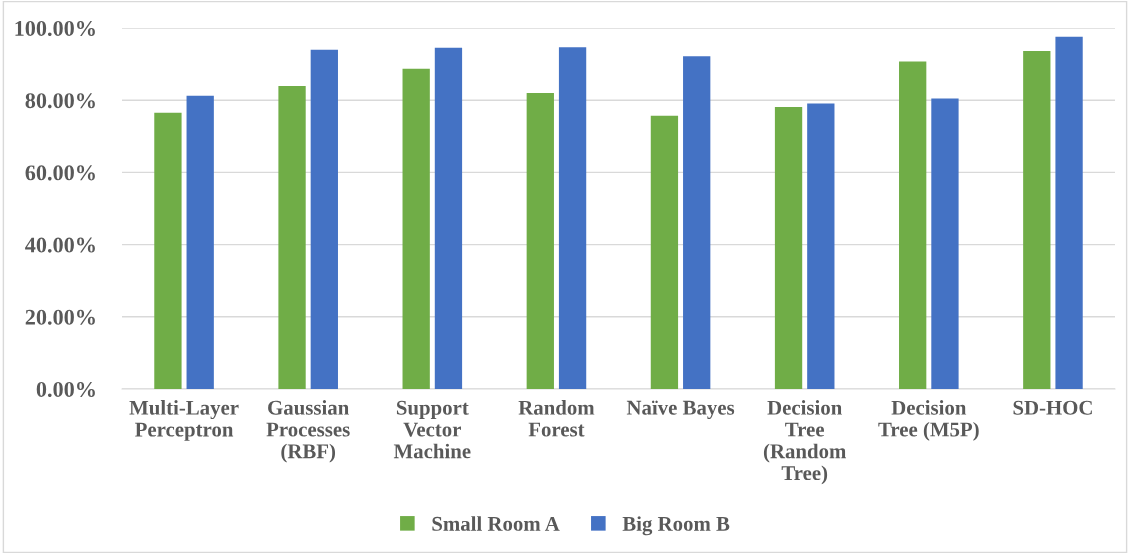 This screenshot has height=554, width=1130. Describe the element at coordinates (60, 317) in the screenshot. I see `y-tick-label: 20.00%` at that location.